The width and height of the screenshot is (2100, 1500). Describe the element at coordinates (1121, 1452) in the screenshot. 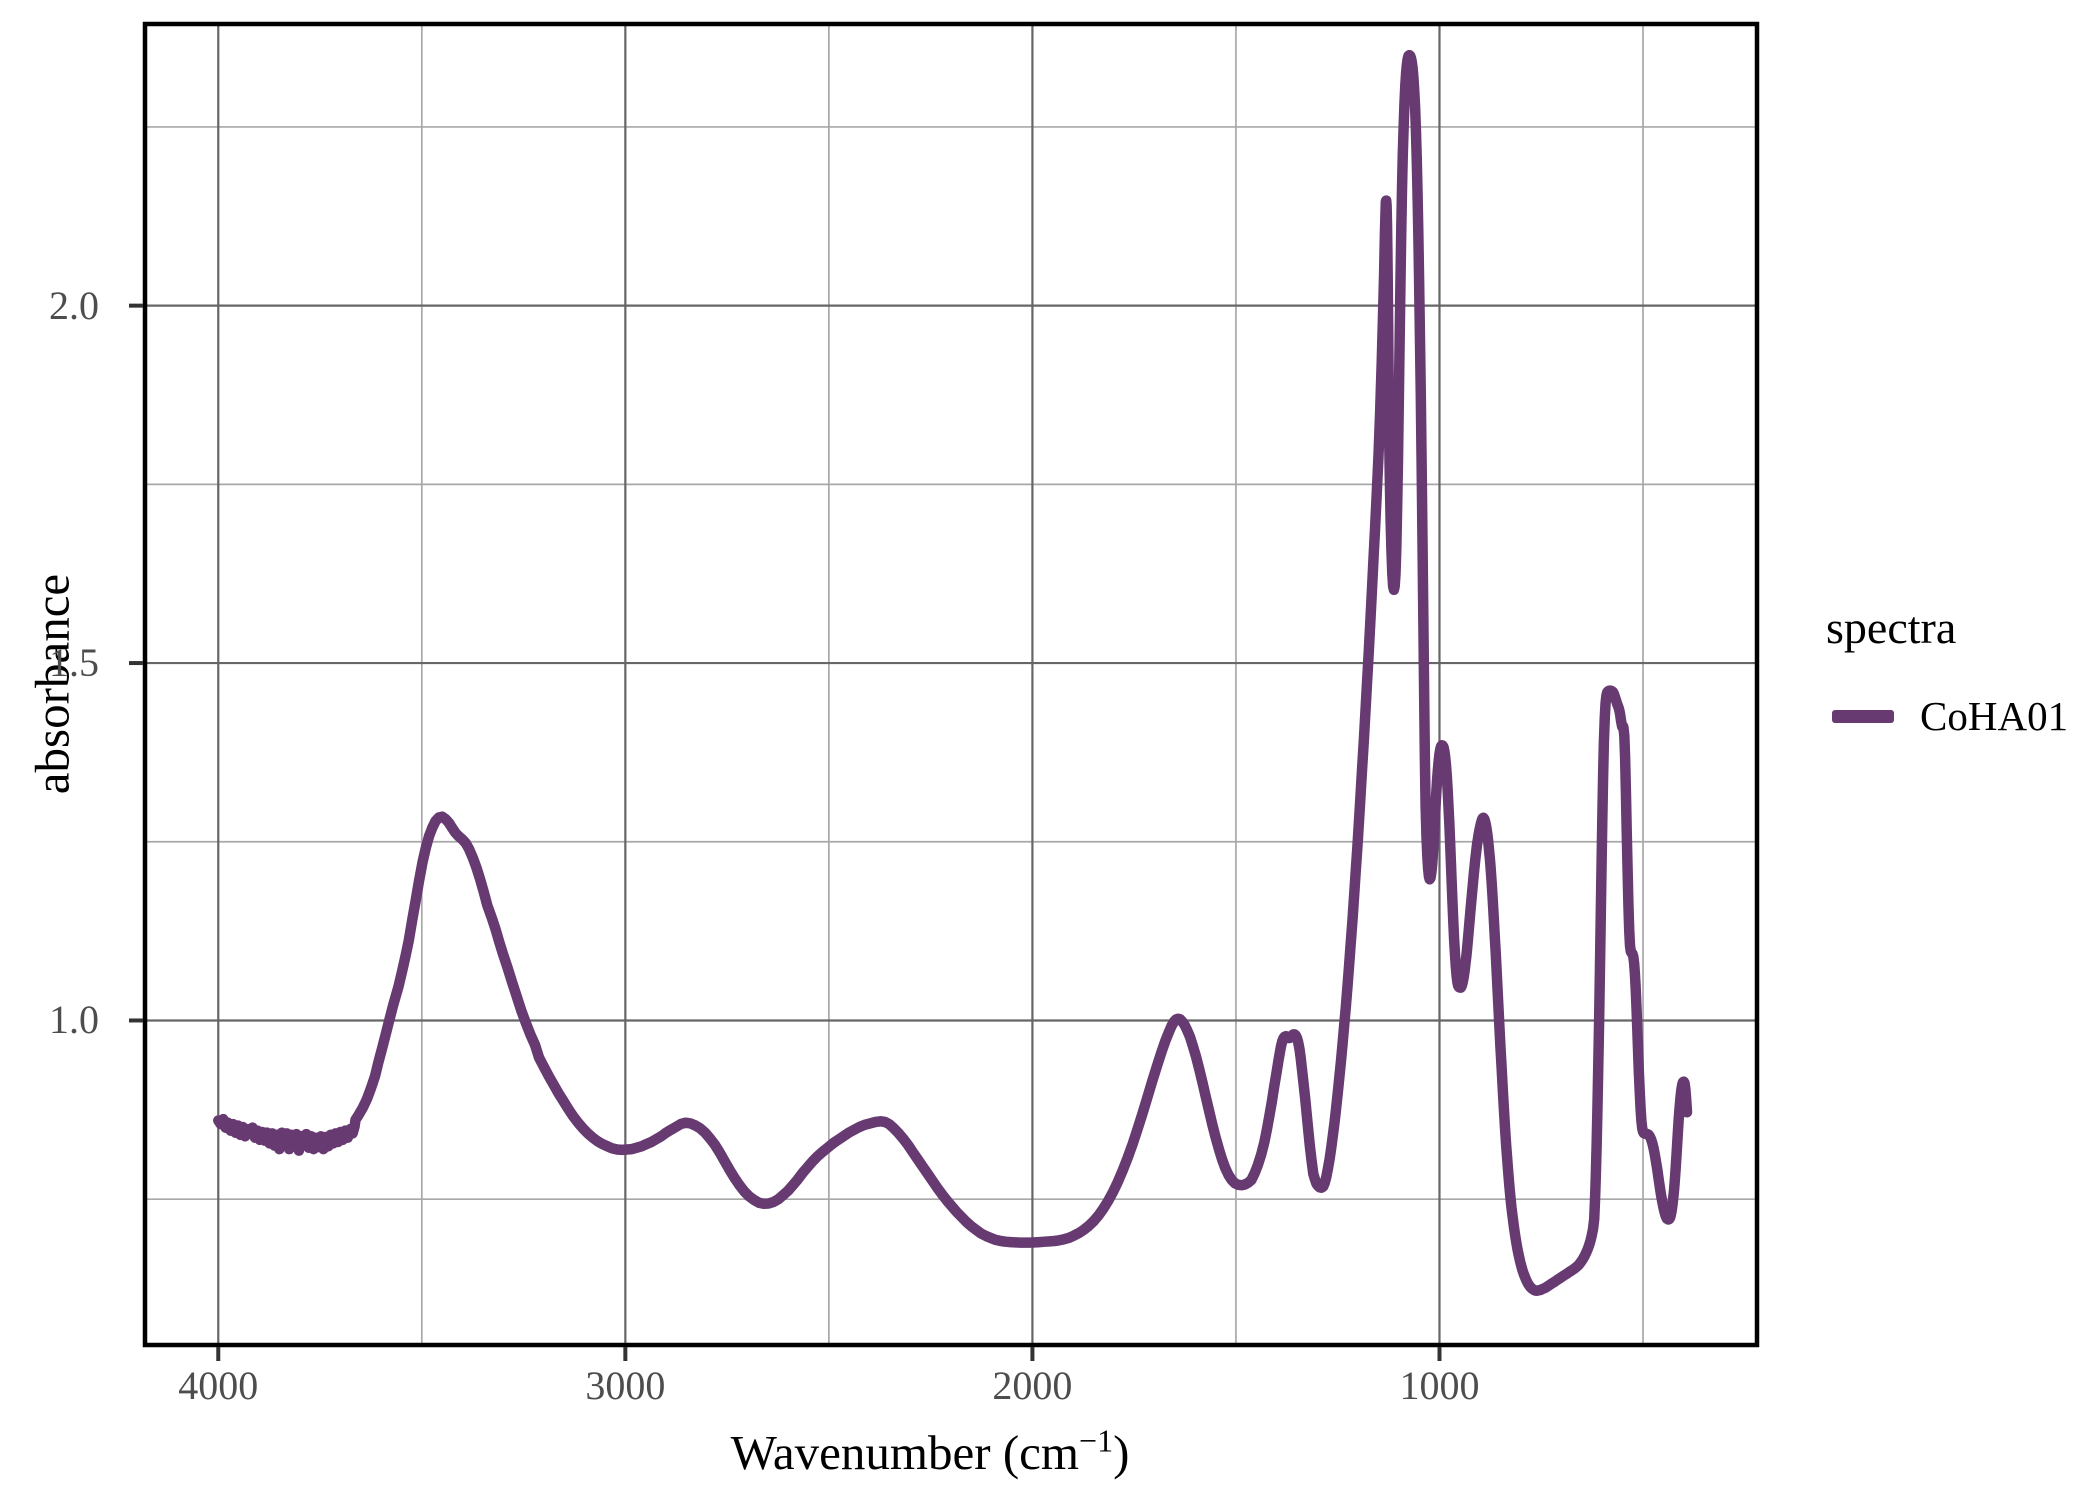

I see `x-axis-title-suffix: )` at that location.